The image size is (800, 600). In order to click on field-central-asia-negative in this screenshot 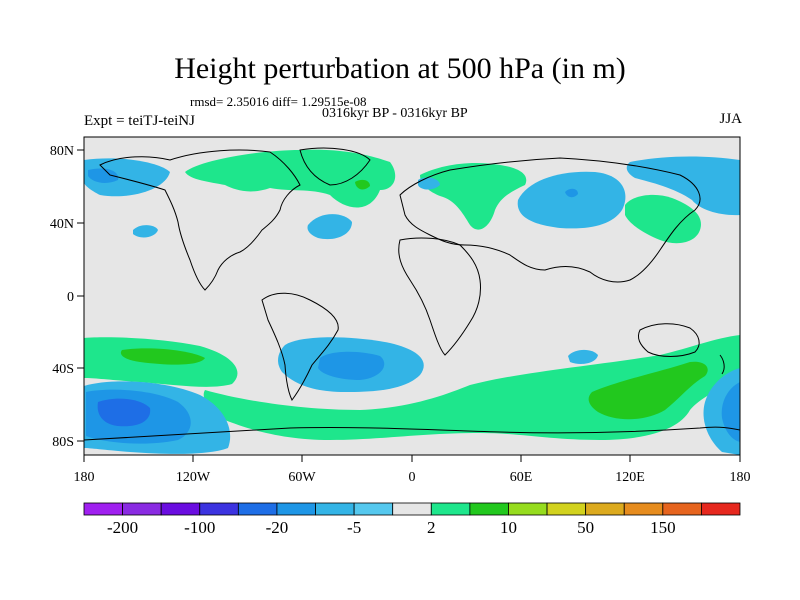, I will do `click(571, 200)`.